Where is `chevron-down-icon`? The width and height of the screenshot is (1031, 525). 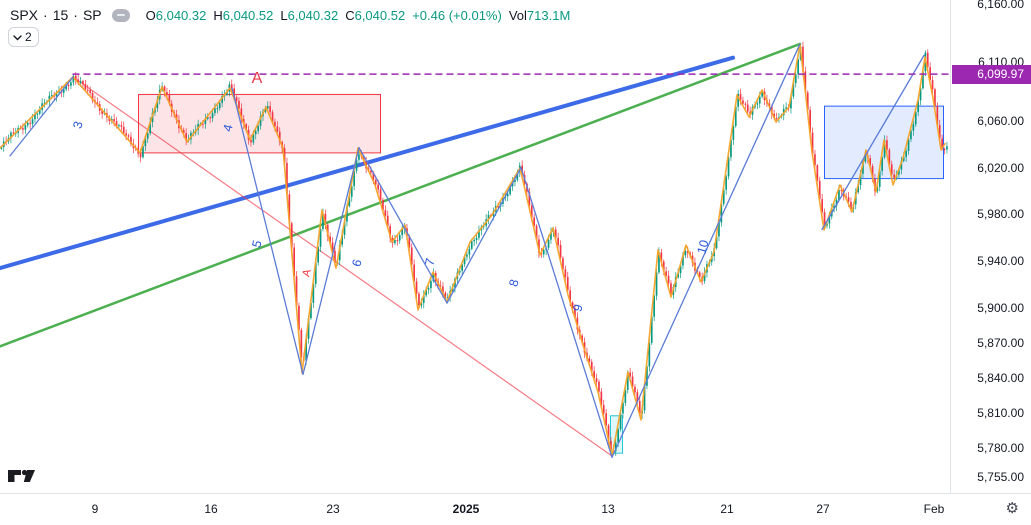 chevron-down-icon is located at coordinates (17, 37).